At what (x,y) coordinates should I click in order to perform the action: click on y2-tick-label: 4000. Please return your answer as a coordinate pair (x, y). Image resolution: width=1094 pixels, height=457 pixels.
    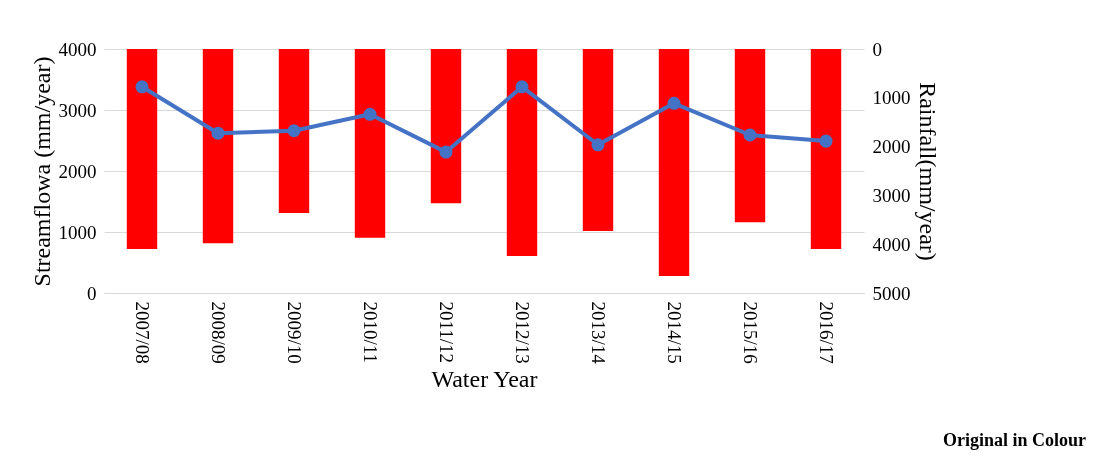
    Looking at the image, I should click on (891, 244).